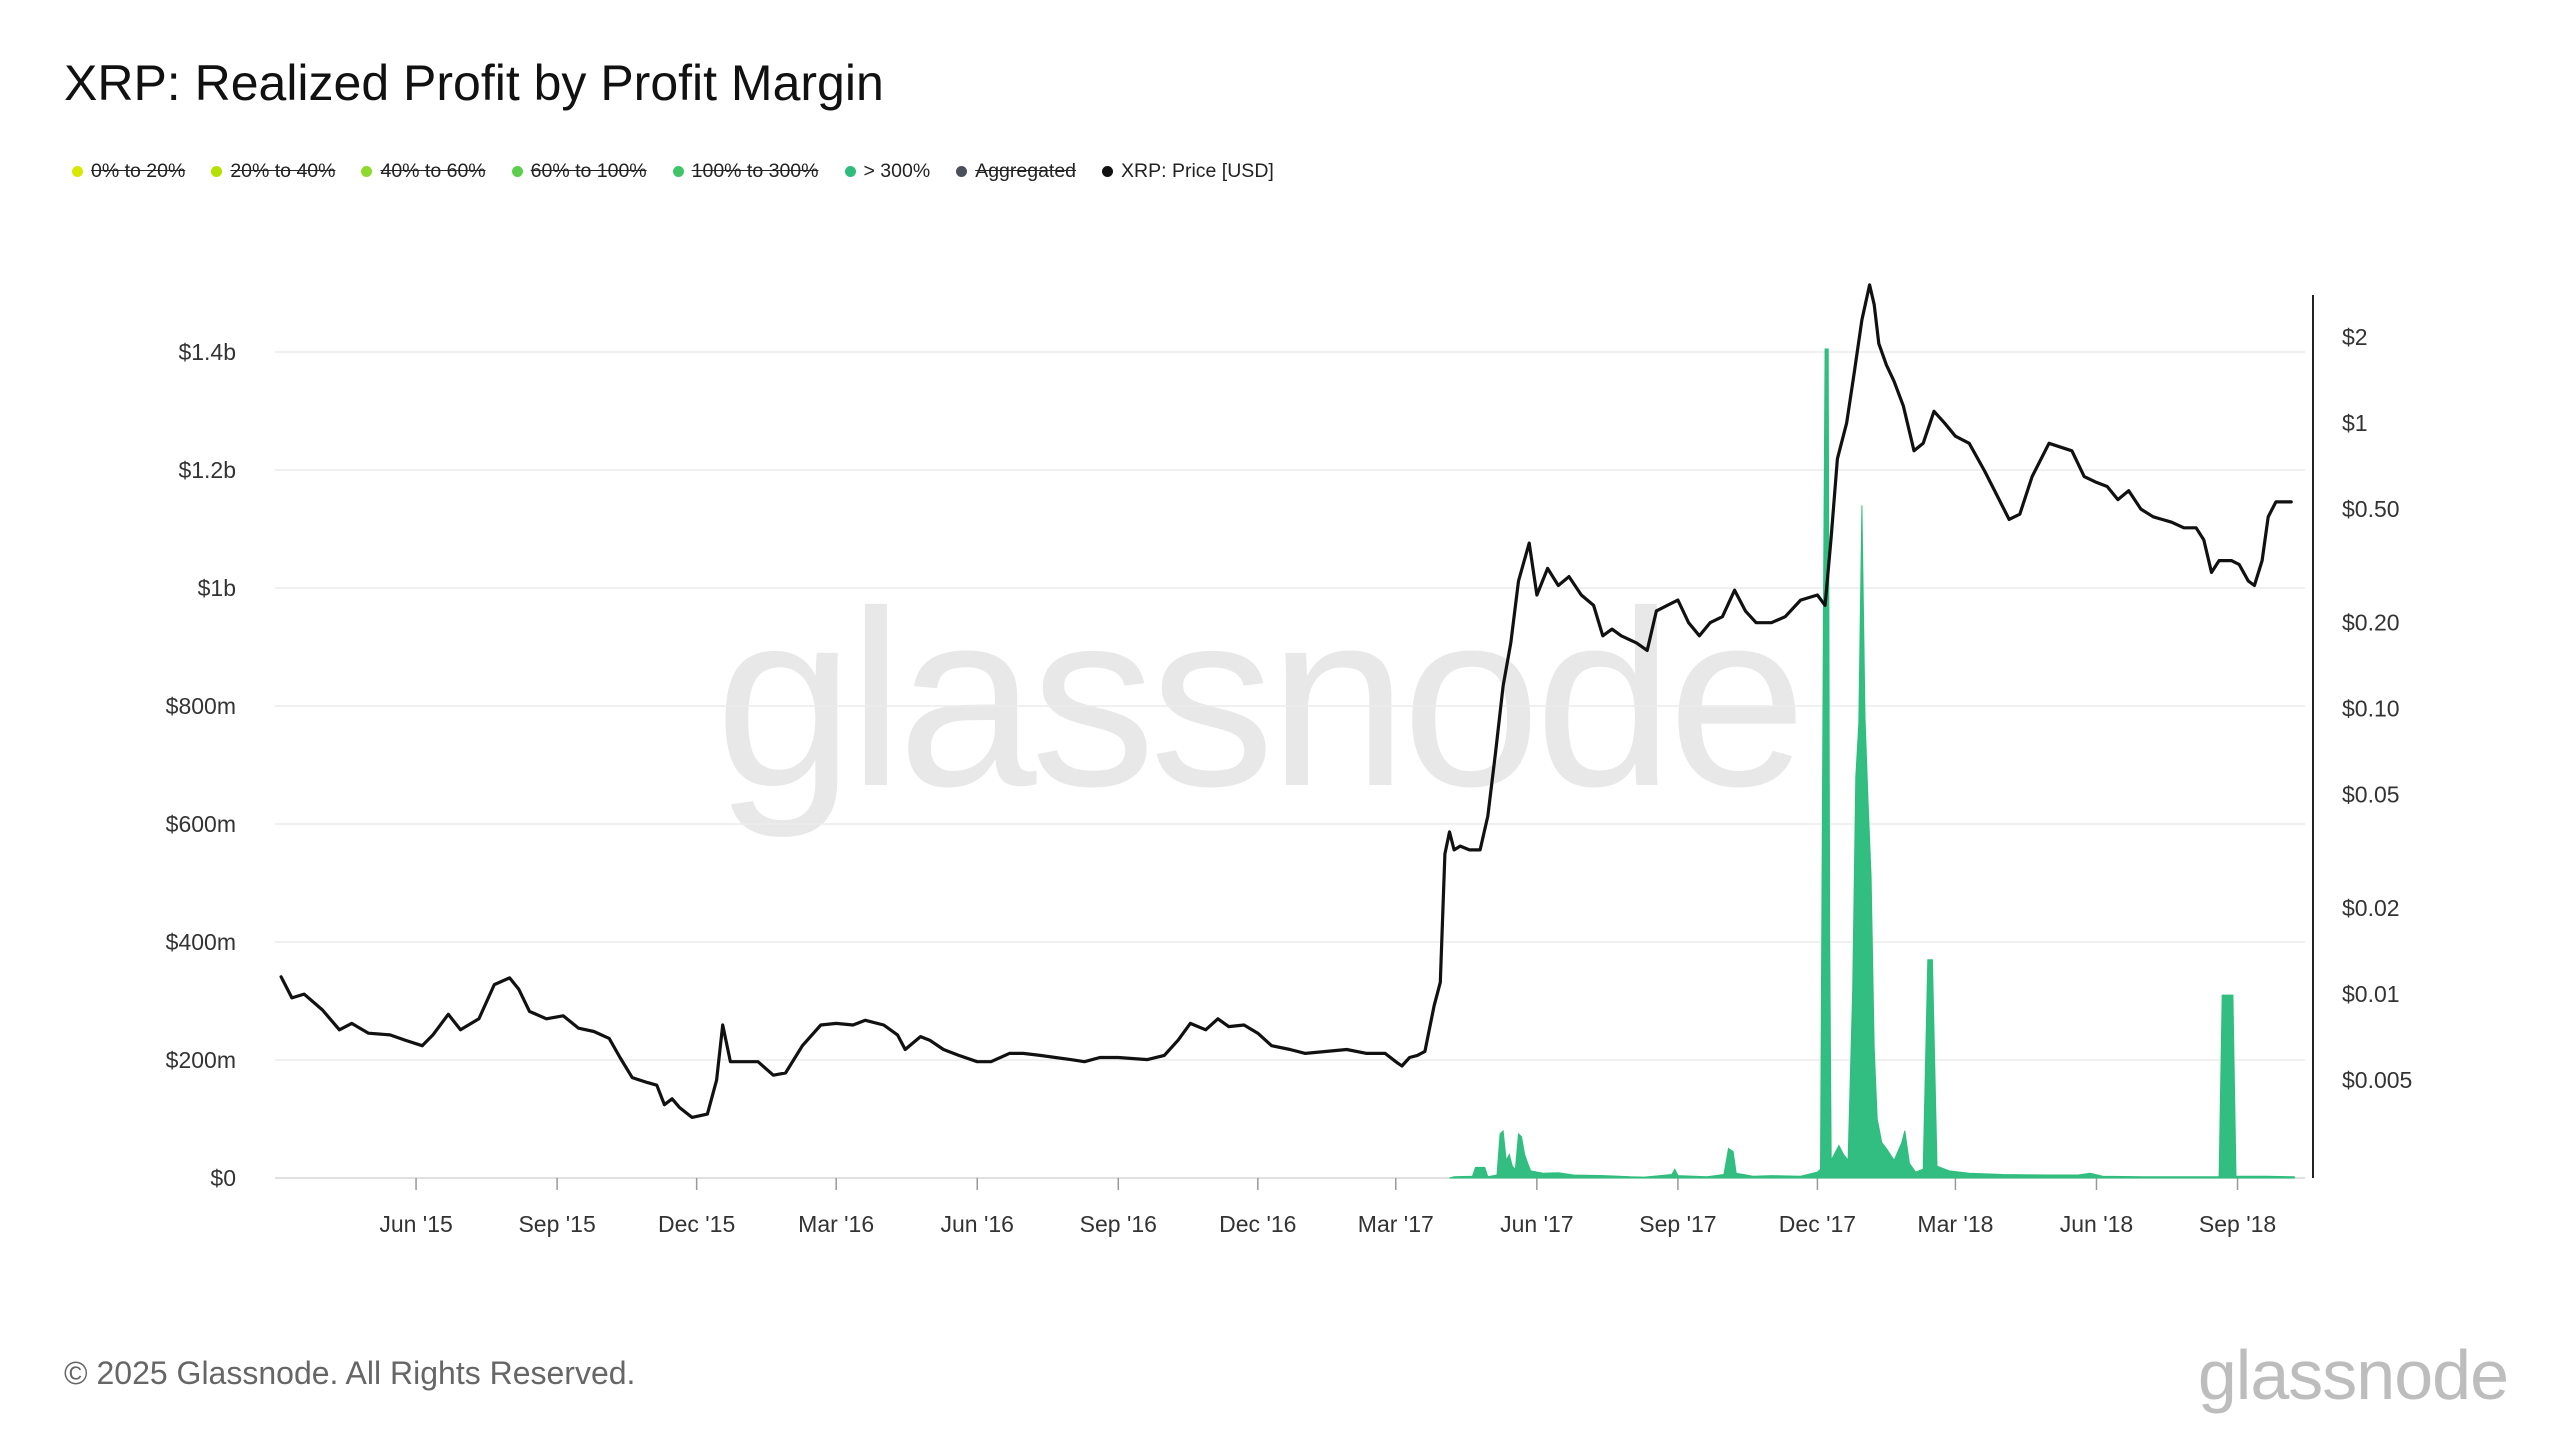 The width and height of the screenshot is (2560, 1440). I want to click on legend-item-0-20: 0% to 20%, so click(128, 171).